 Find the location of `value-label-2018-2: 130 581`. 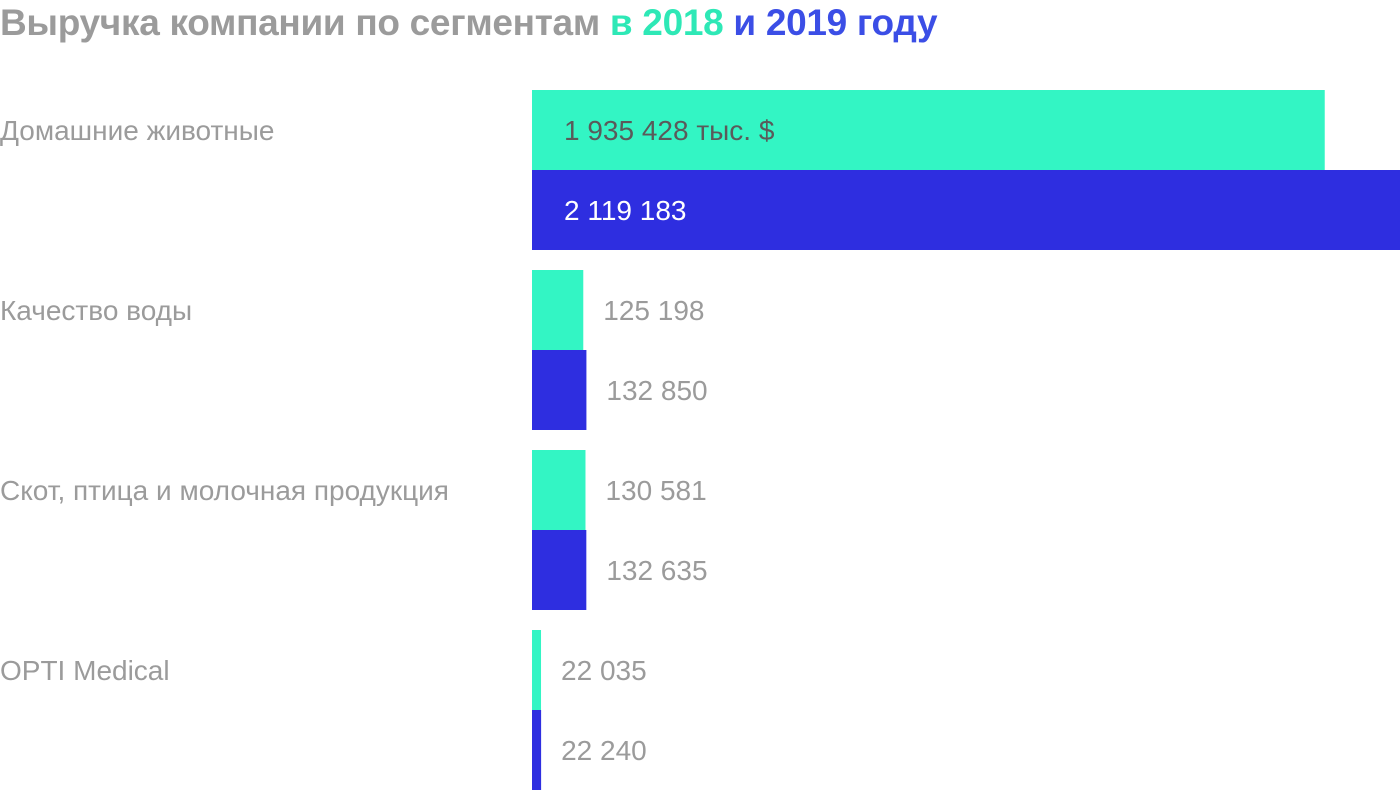

value-label-2018-2: 130 581 is located at coordinates (655, 490).